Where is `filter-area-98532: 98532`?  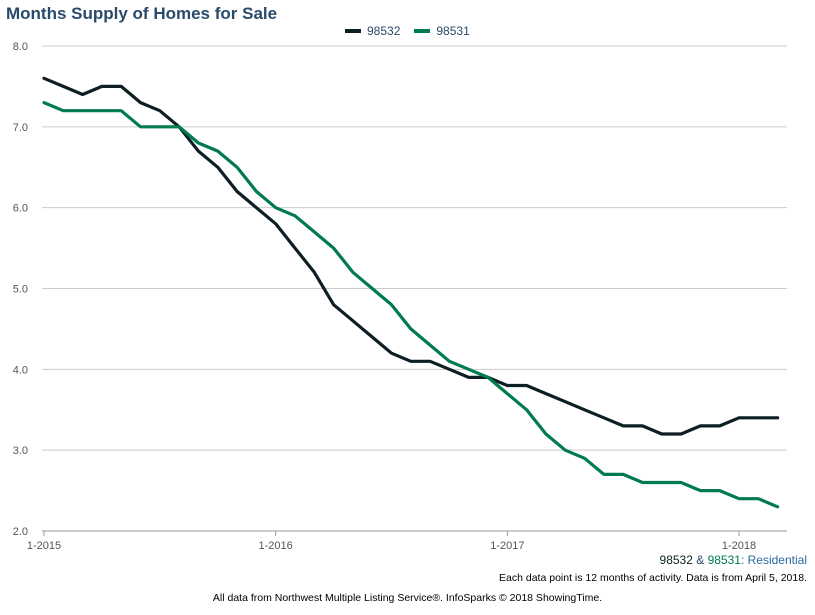 filter-area-98532: 98532 is located at coordinates (676, 560).